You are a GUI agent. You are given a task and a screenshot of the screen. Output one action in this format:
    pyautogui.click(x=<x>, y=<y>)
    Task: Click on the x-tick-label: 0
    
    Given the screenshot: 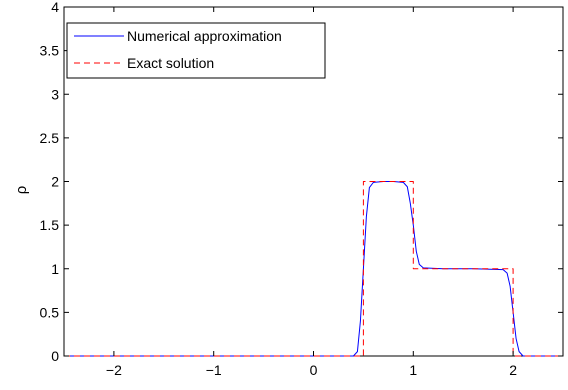 What is the action you would take?
    pyautogui.click(x=314, y=370)
    